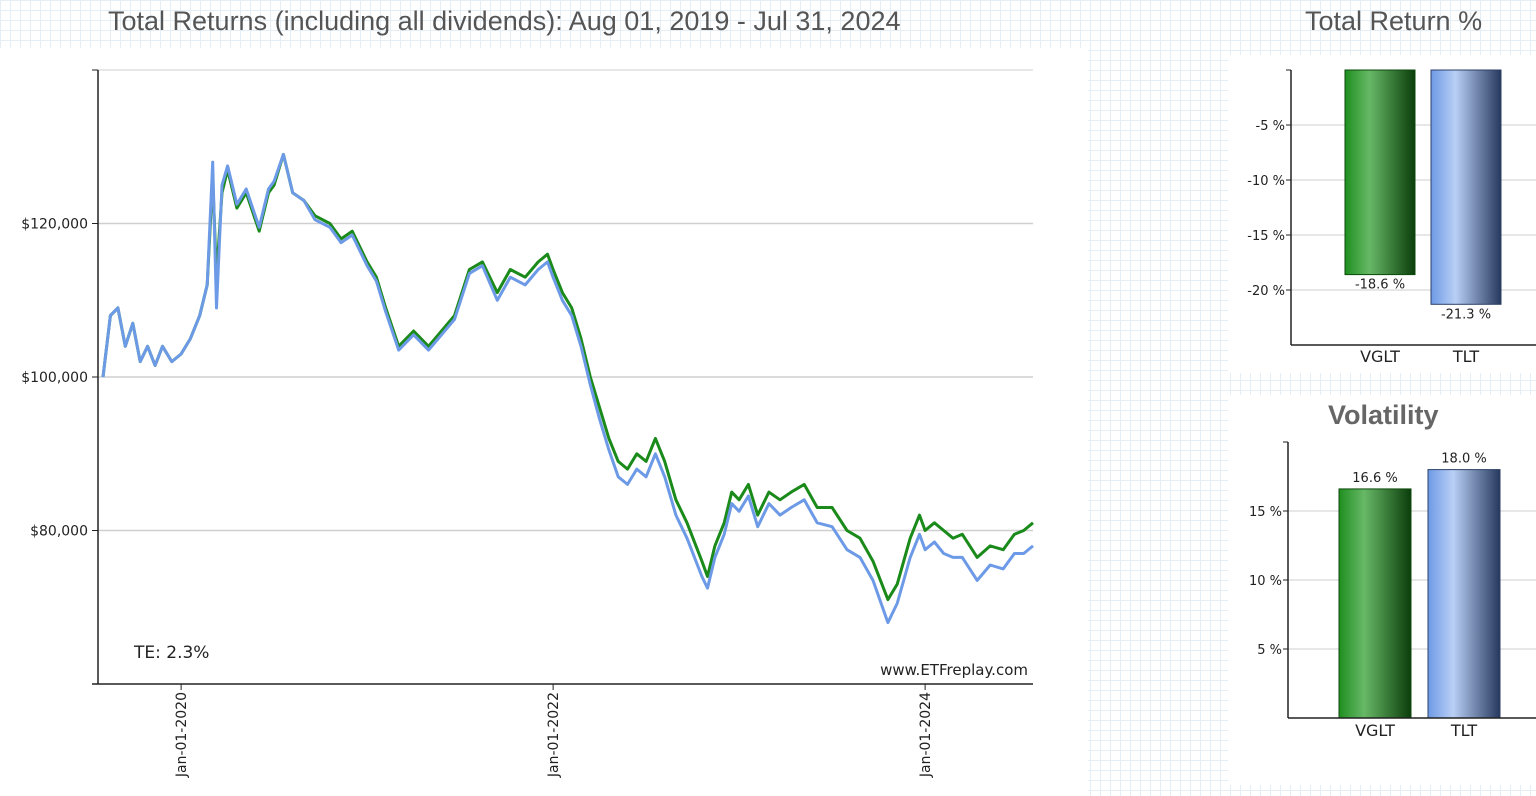 Image resolution: width=1536 pixels, height=796 pixels. I want to click on watermark: www.ETFreplay.com, so click(954, 670).